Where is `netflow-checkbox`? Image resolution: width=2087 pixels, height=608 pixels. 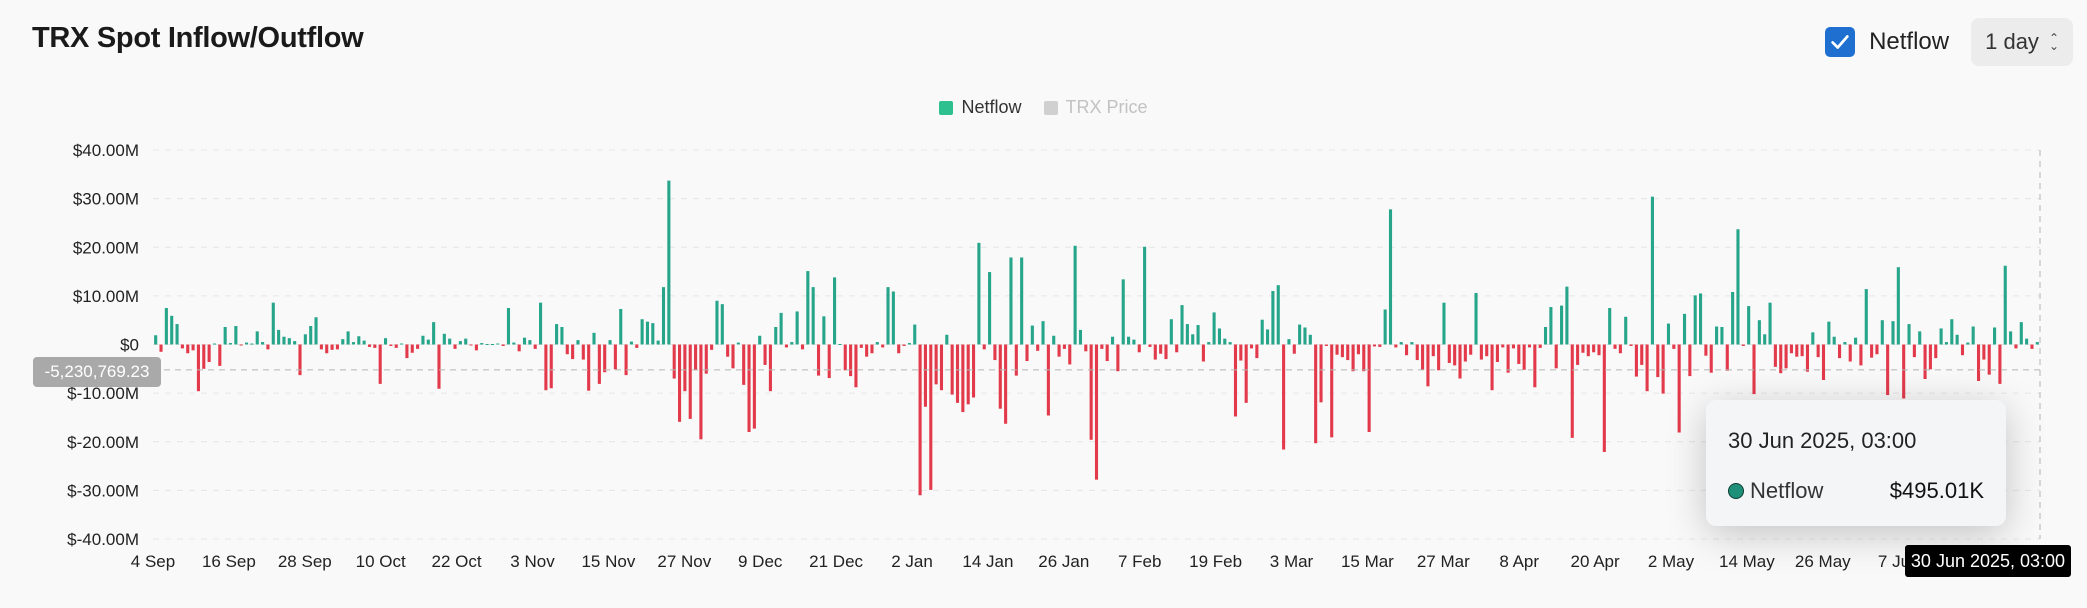
netflow-checkbox is located at coordinates (1840, 42).